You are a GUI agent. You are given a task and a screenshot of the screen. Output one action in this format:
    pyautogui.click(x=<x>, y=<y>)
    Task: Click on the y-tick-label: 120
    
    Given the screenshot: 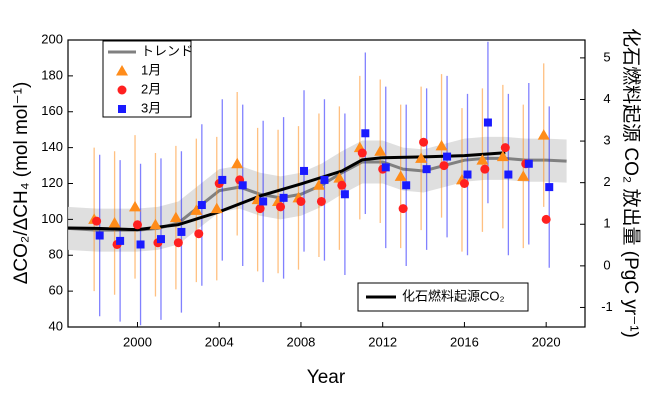 What is the action you would take?
    pyautogui.click(x=52, y=182)
    